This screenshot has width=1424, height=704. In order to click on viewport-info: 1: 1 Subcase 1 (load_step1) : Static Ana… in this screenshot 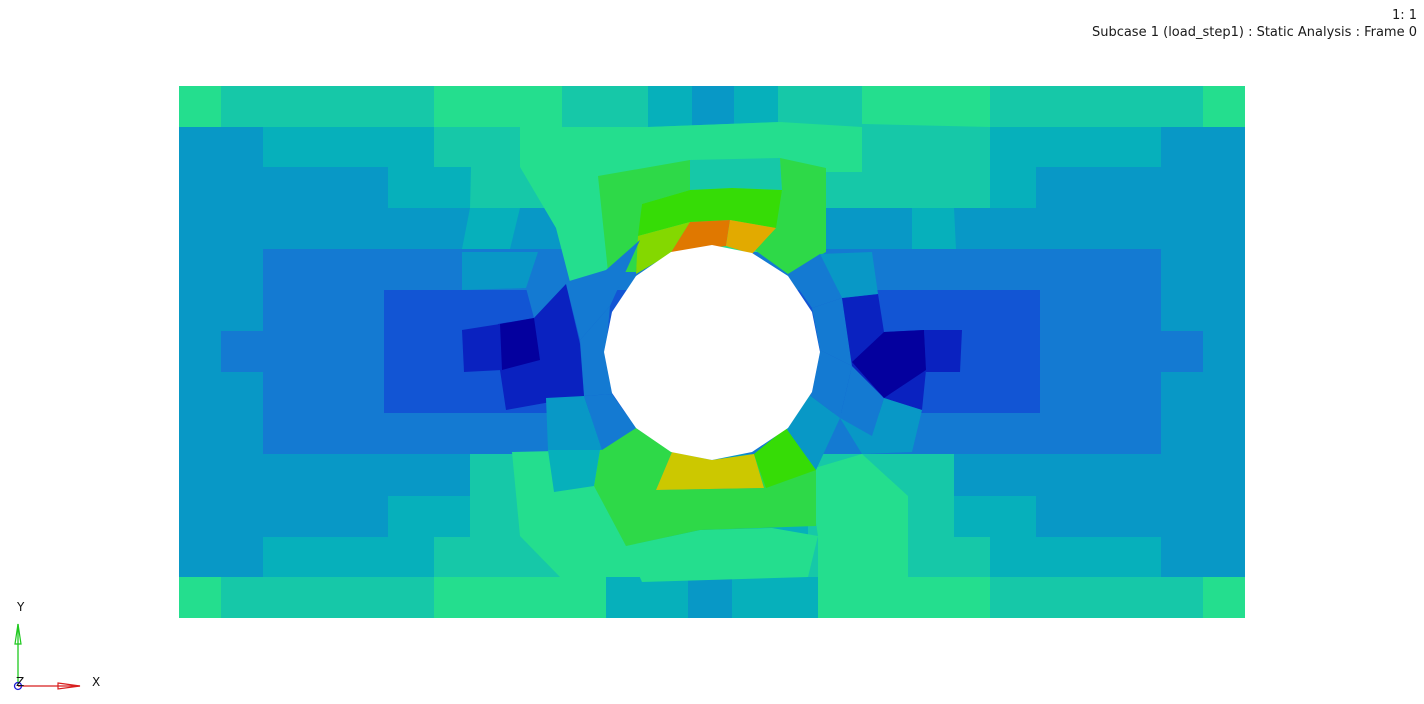, I will do `click(1254, 24)`.